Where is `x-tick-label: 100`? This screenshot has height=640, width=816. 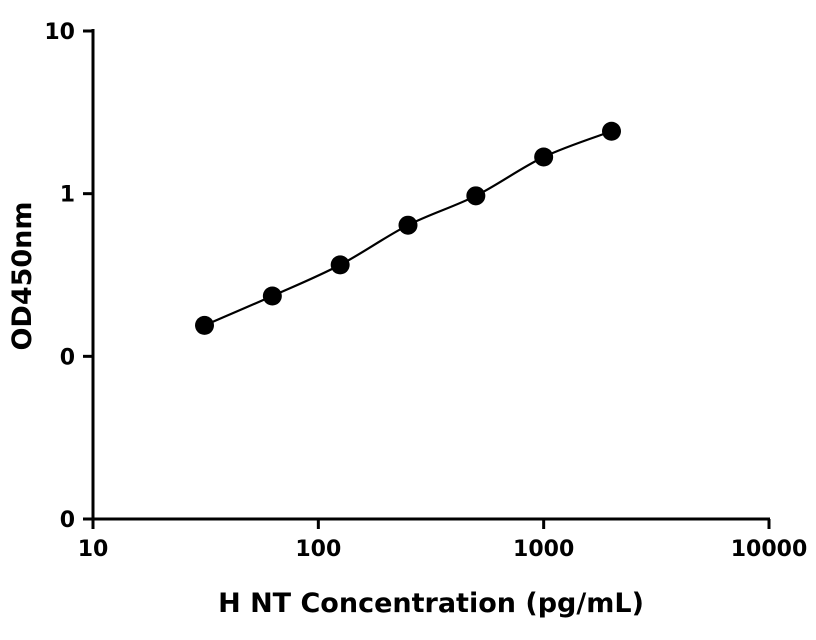
x-tick-label: 100 is located at coordinates (318, 549).